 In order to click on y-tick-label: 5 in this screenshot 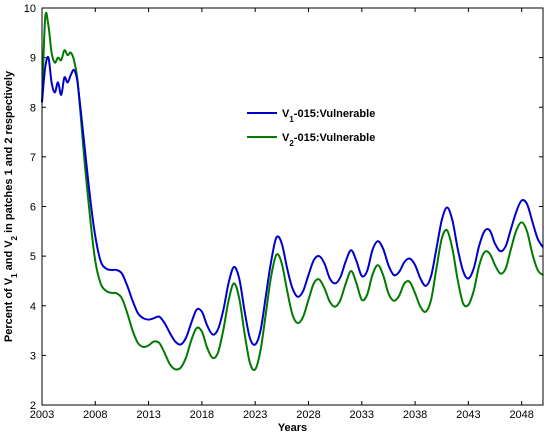, I will do `click(33, 257)`.